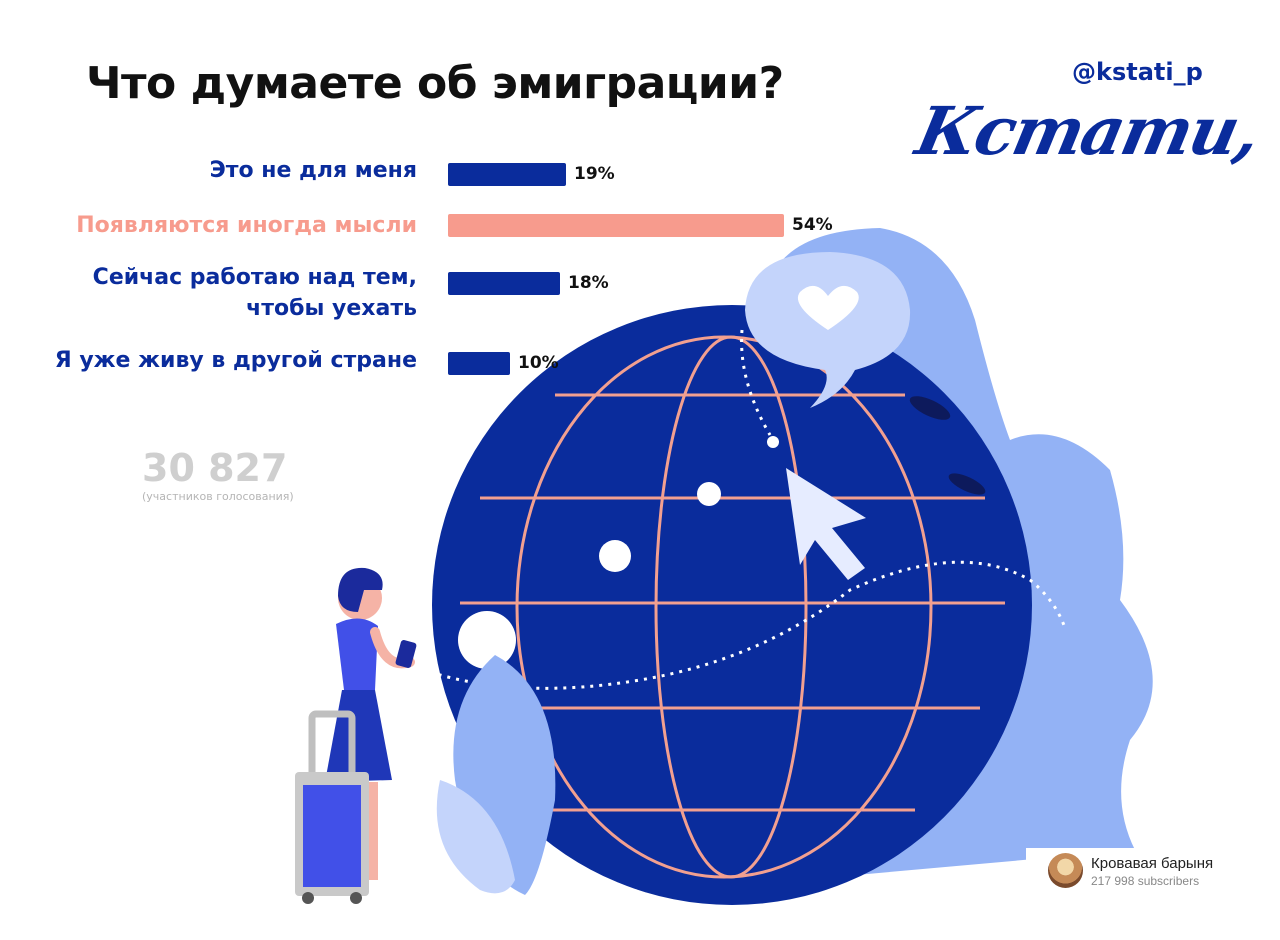  I want to click on value-label: 54%, so click(812, 225).